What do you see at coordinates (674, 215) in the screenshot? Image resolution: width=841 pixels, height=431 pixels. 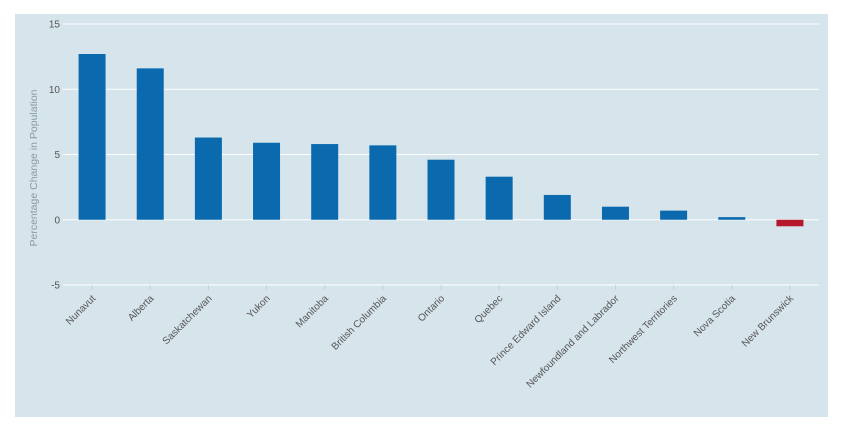 I see `bar-northwest-territories` at bounding box center [674, 215].